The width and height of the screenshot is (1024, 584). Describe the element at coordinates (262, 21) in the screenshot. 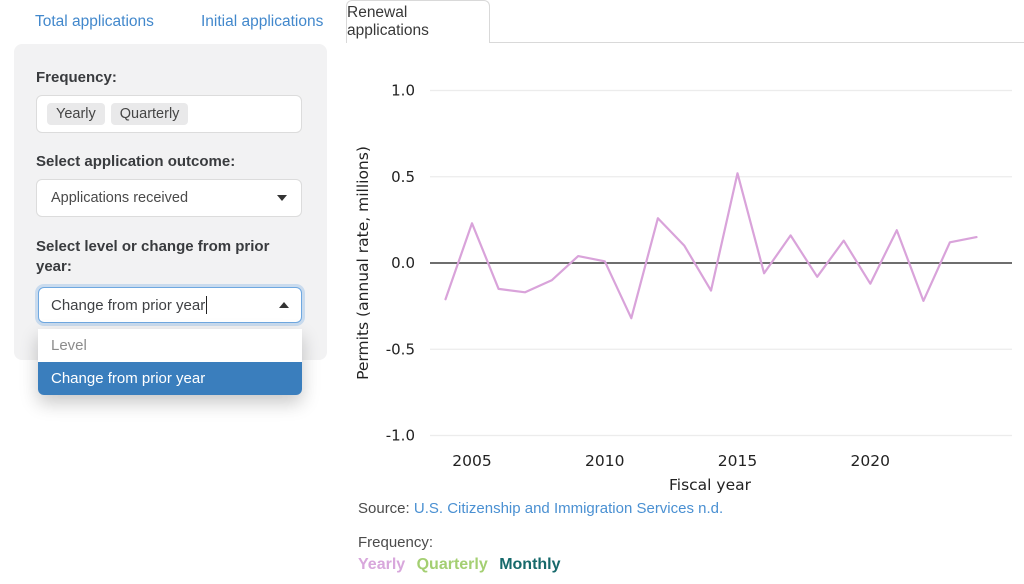

I see `tab-initial-applications: Initial applications` at that location.